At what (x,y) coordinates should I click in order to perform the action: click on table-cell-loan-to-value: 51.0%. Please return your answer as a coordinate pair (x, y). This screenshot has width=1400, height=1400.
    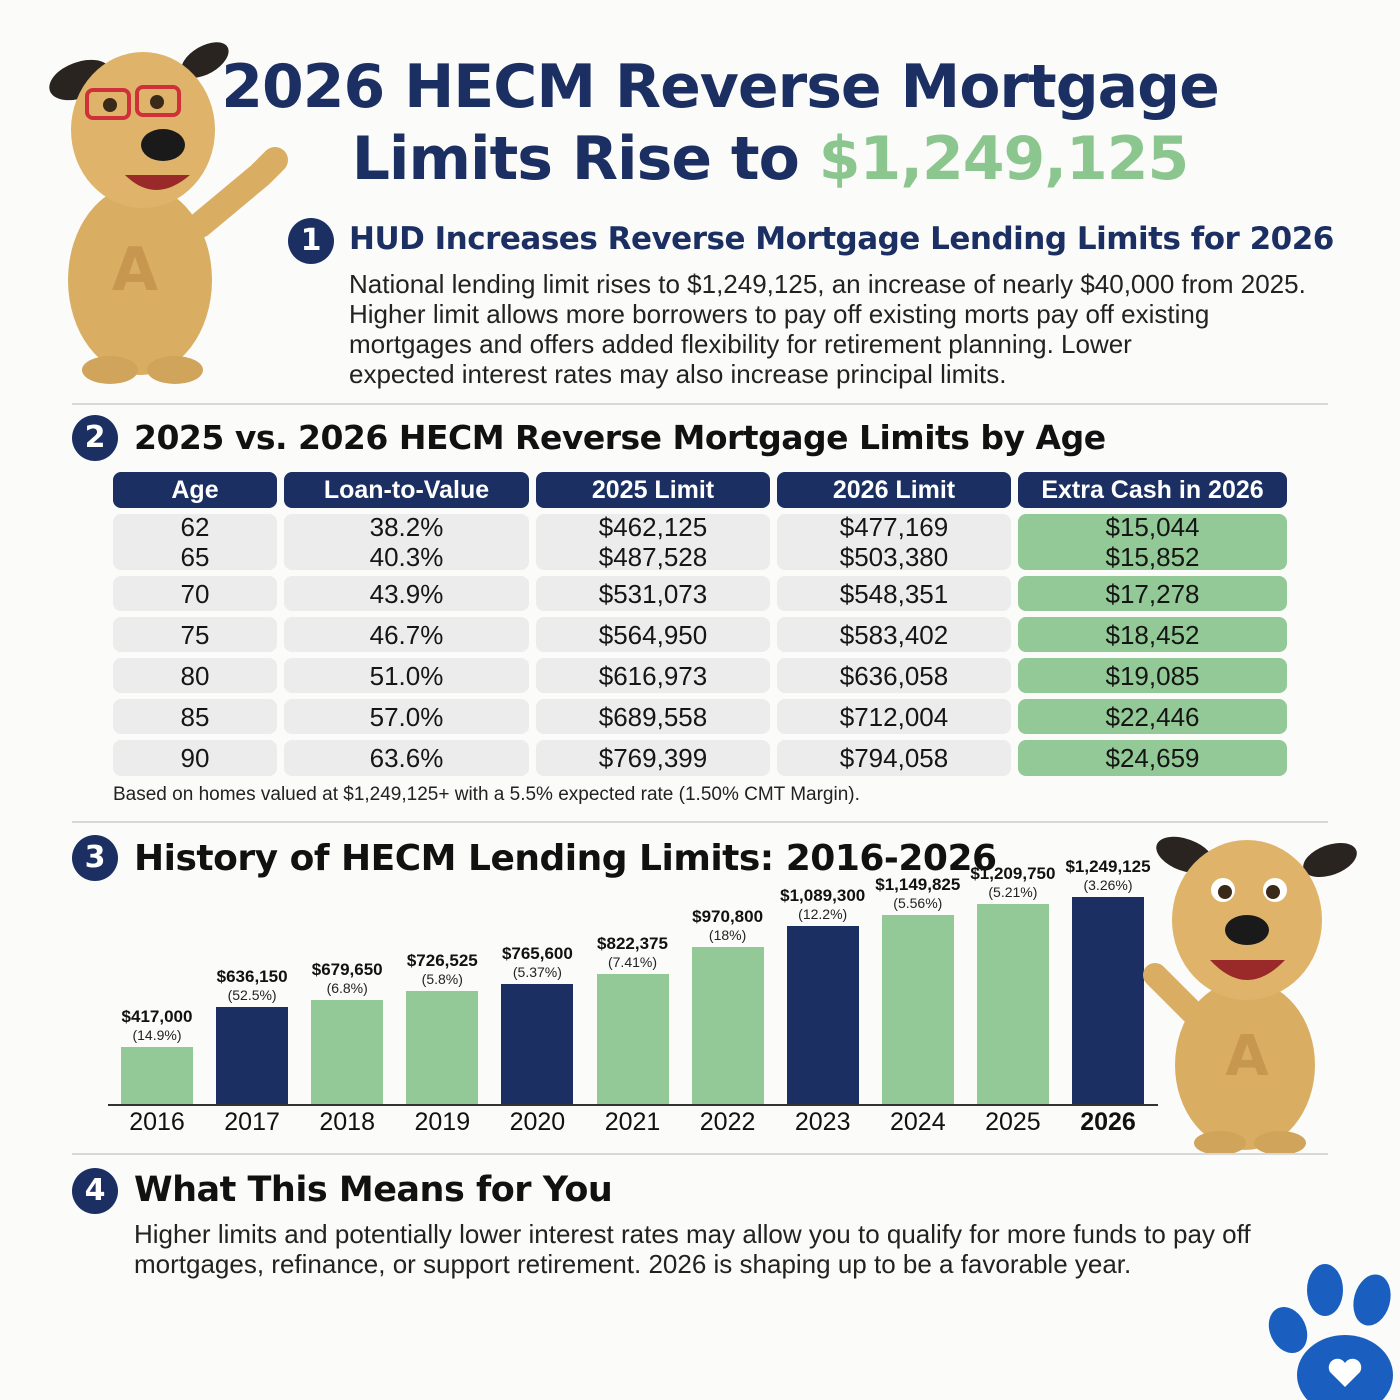
    Looking at the image, I should click on (406, 675).